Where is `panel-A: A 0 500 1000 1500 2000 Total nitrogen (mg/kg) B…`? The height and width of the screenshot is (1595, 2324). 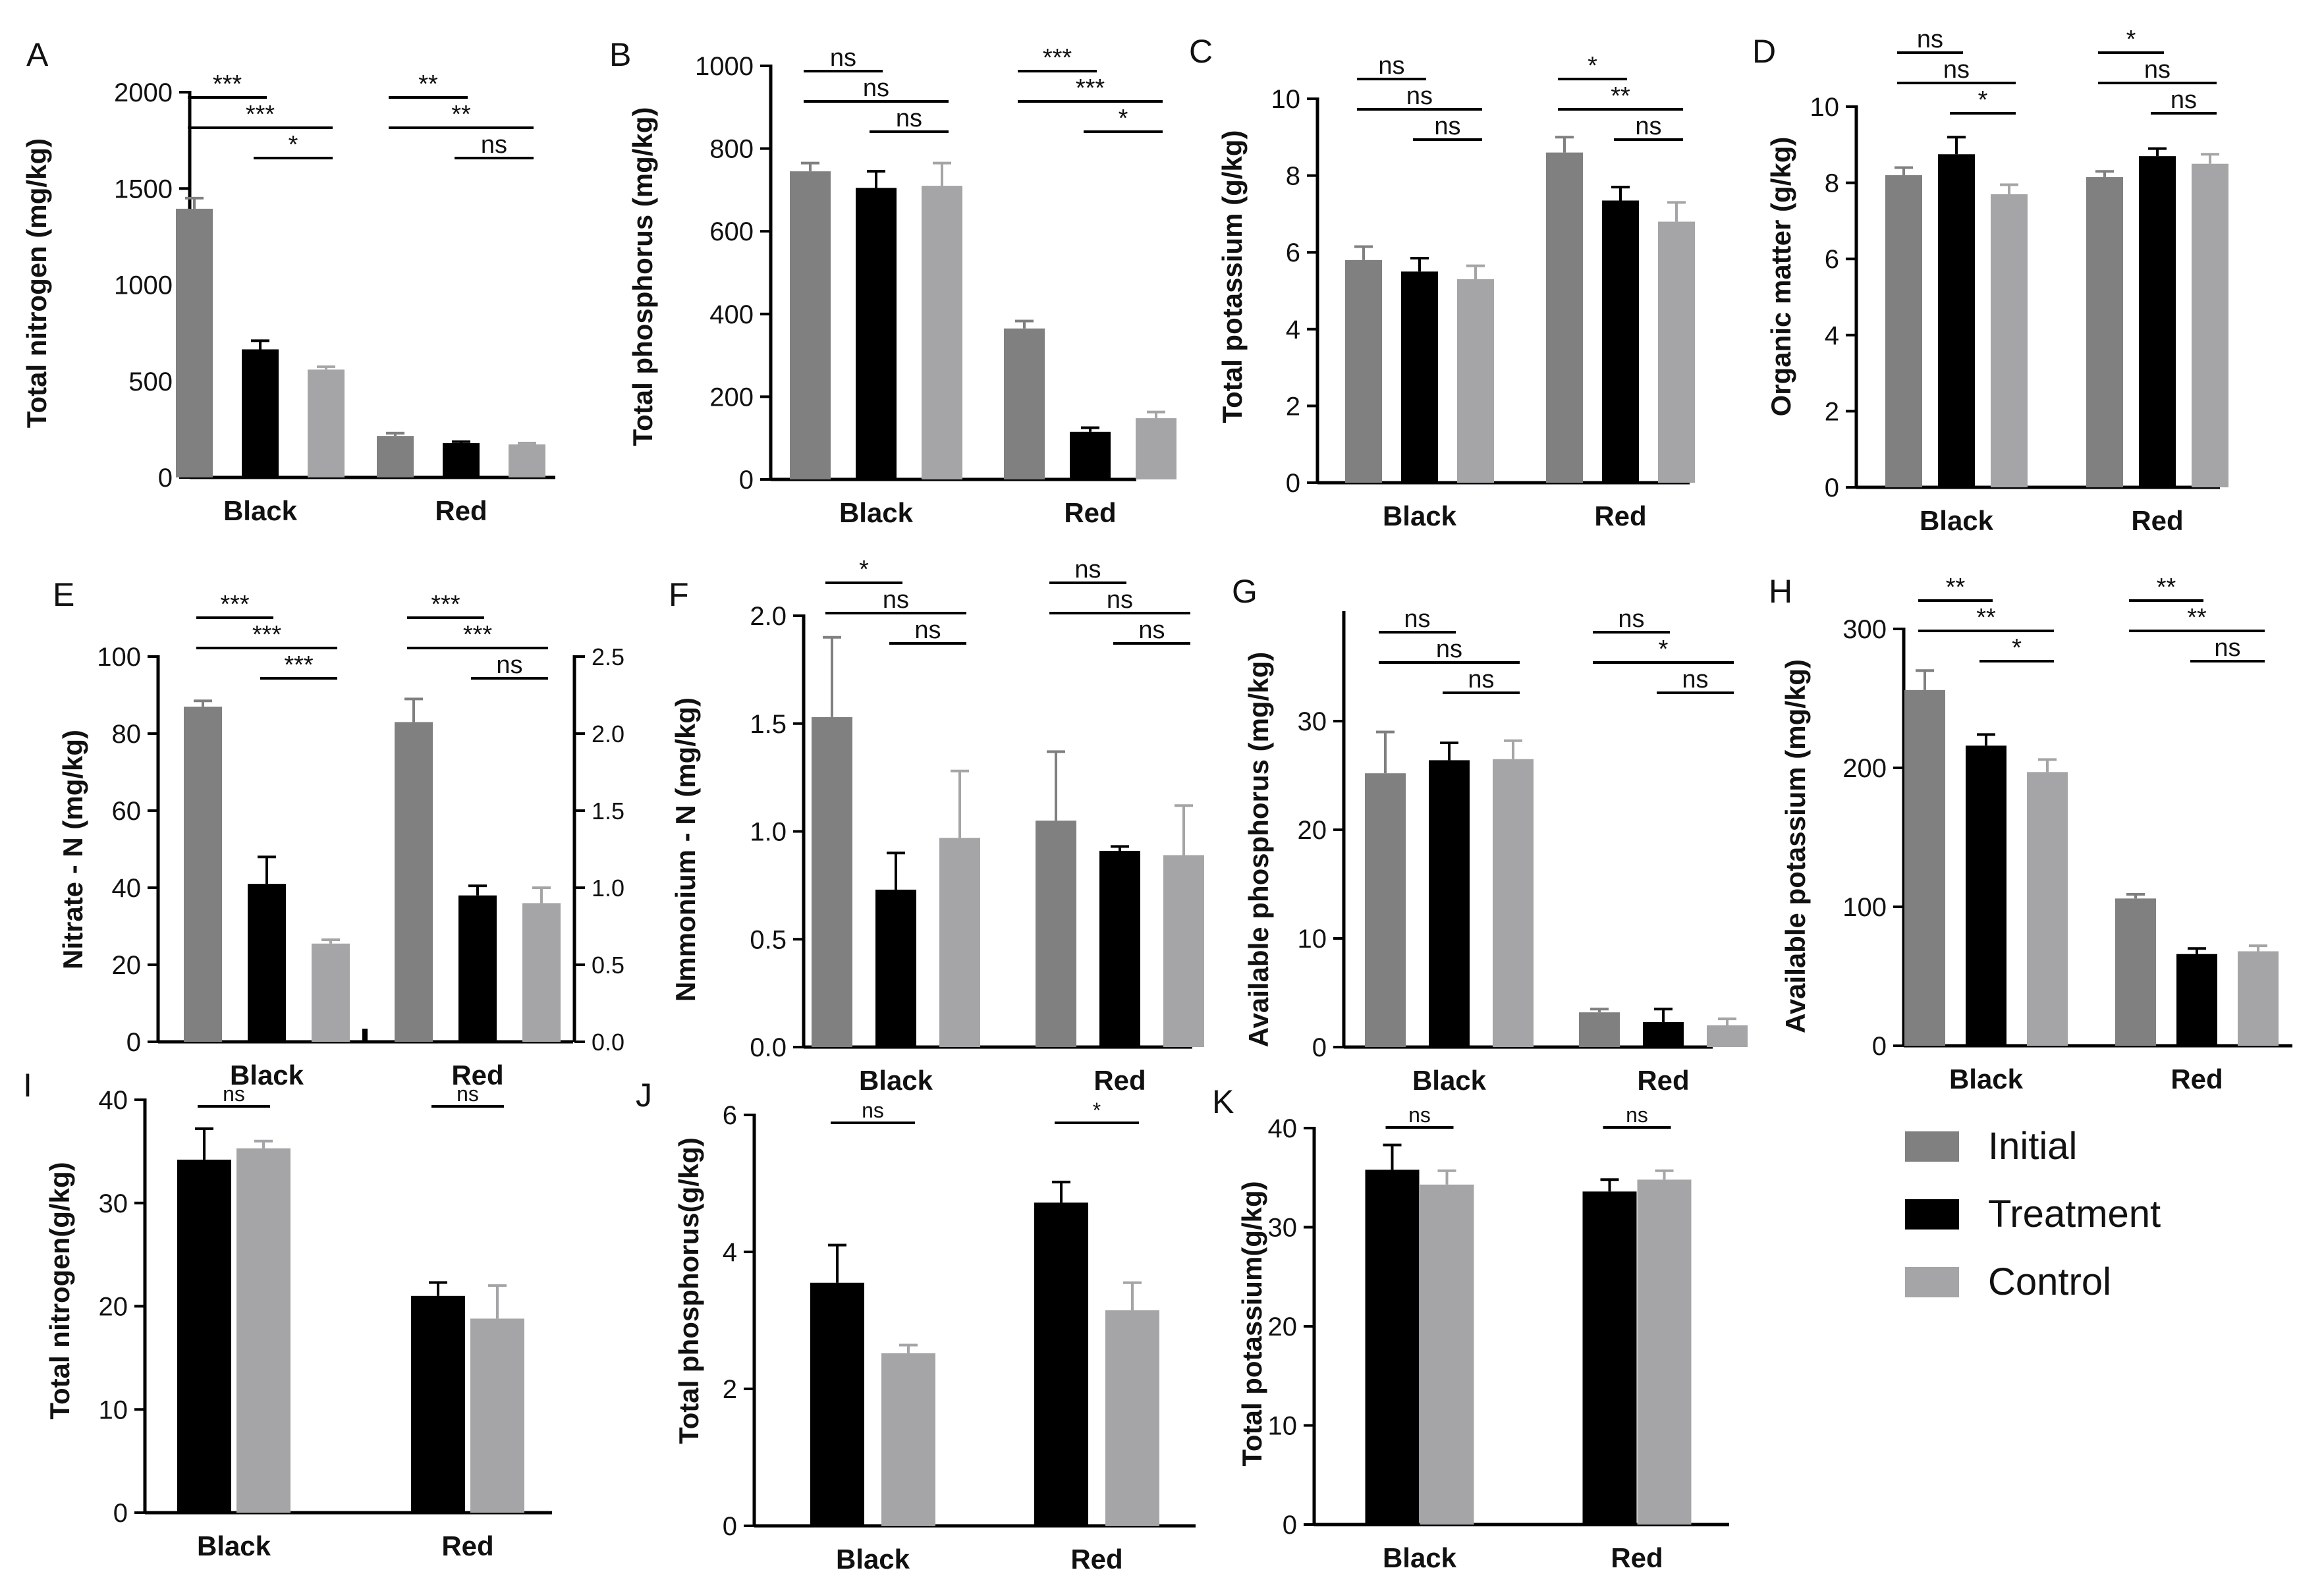 panel-A: A 0 500 1000 1500 2000 Total nitrogen (mg/kg) B… is located at coordinates (288, 281).